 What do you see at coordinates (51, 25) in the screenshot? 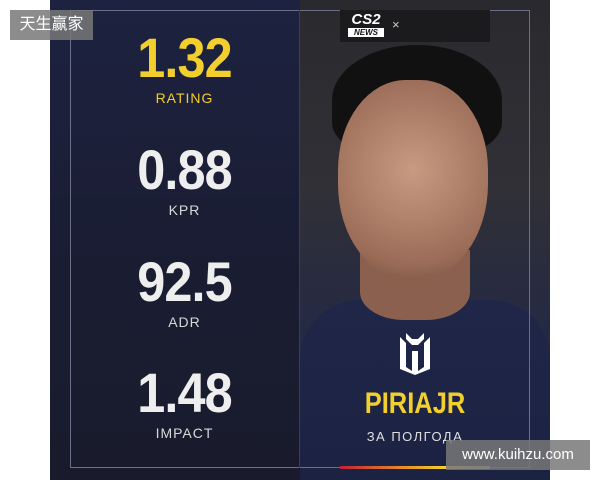
I see `watermark-top-left: 天生赢家` at bounding box center [51, 25].